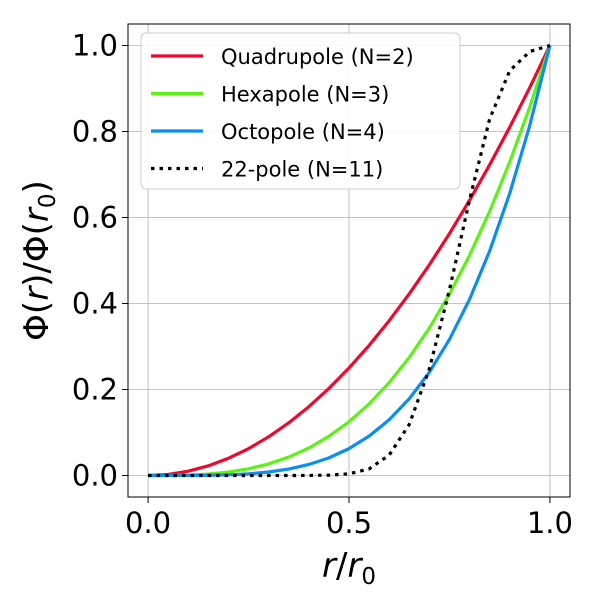  Describe the element at coordinates (95, 132) in the screenshot. I see `y-tick-label: 0.8` at that location.